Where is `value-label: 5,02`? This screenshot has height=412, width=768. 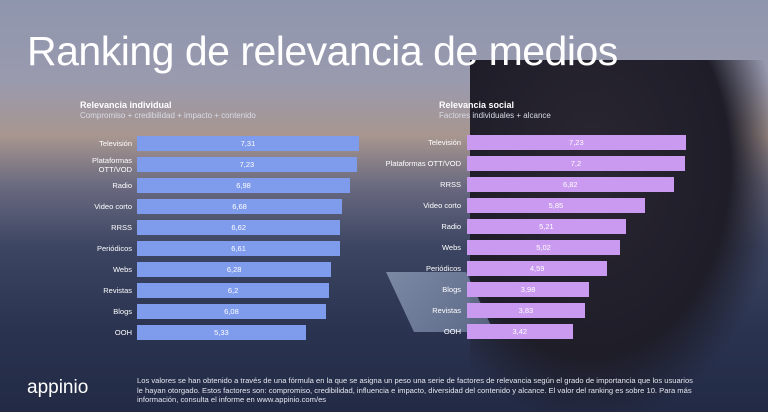 value-label: 5,02 is located at coordinates (543, 247).